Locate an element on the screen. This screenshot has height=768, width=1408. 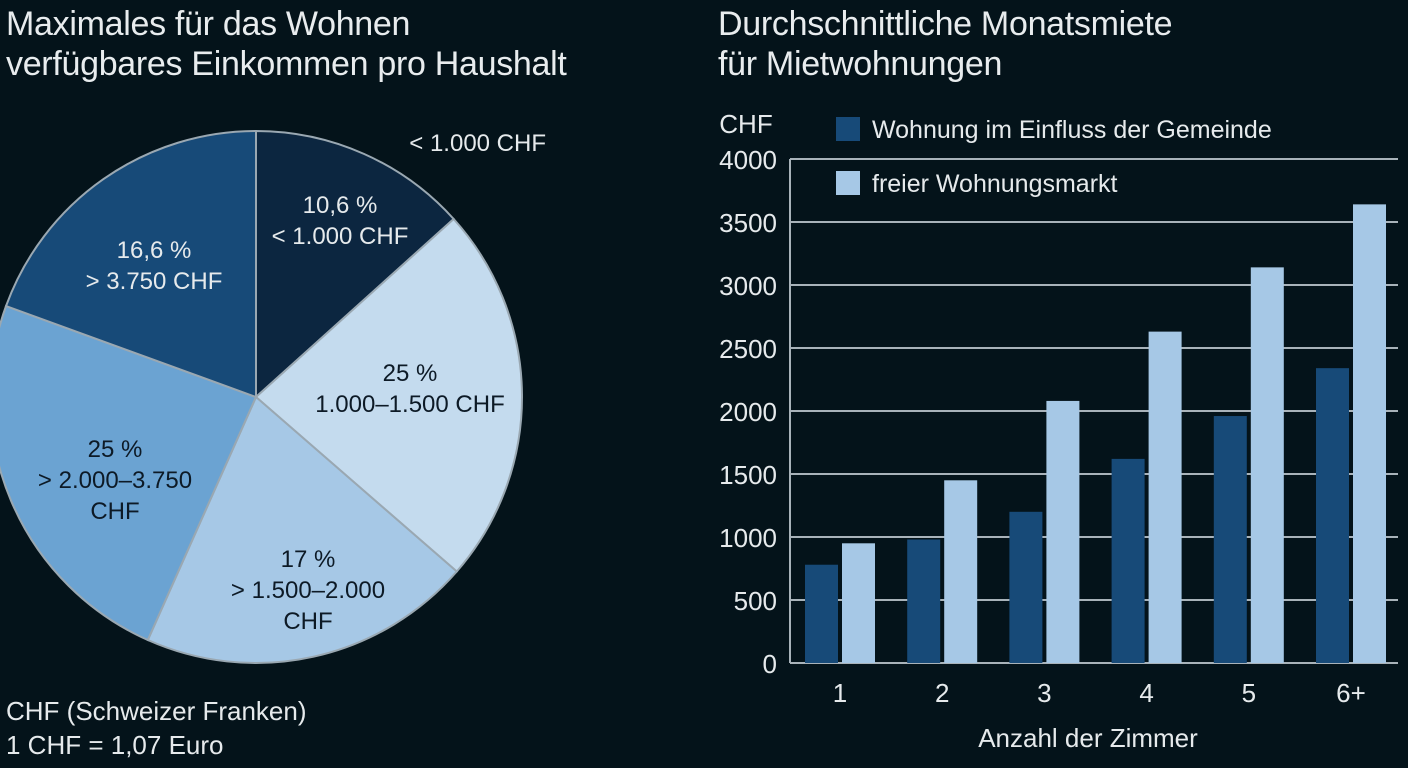
x-tick-label: 5 is located at coordinates (1249, 693).